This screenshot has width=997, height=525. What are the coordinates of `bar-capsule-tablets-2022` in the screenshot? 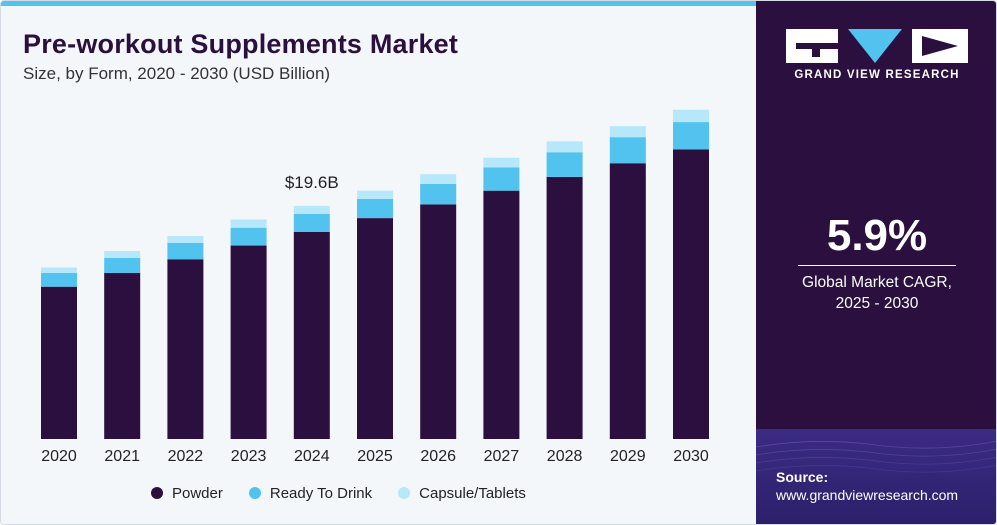 It's located at (185, 239).